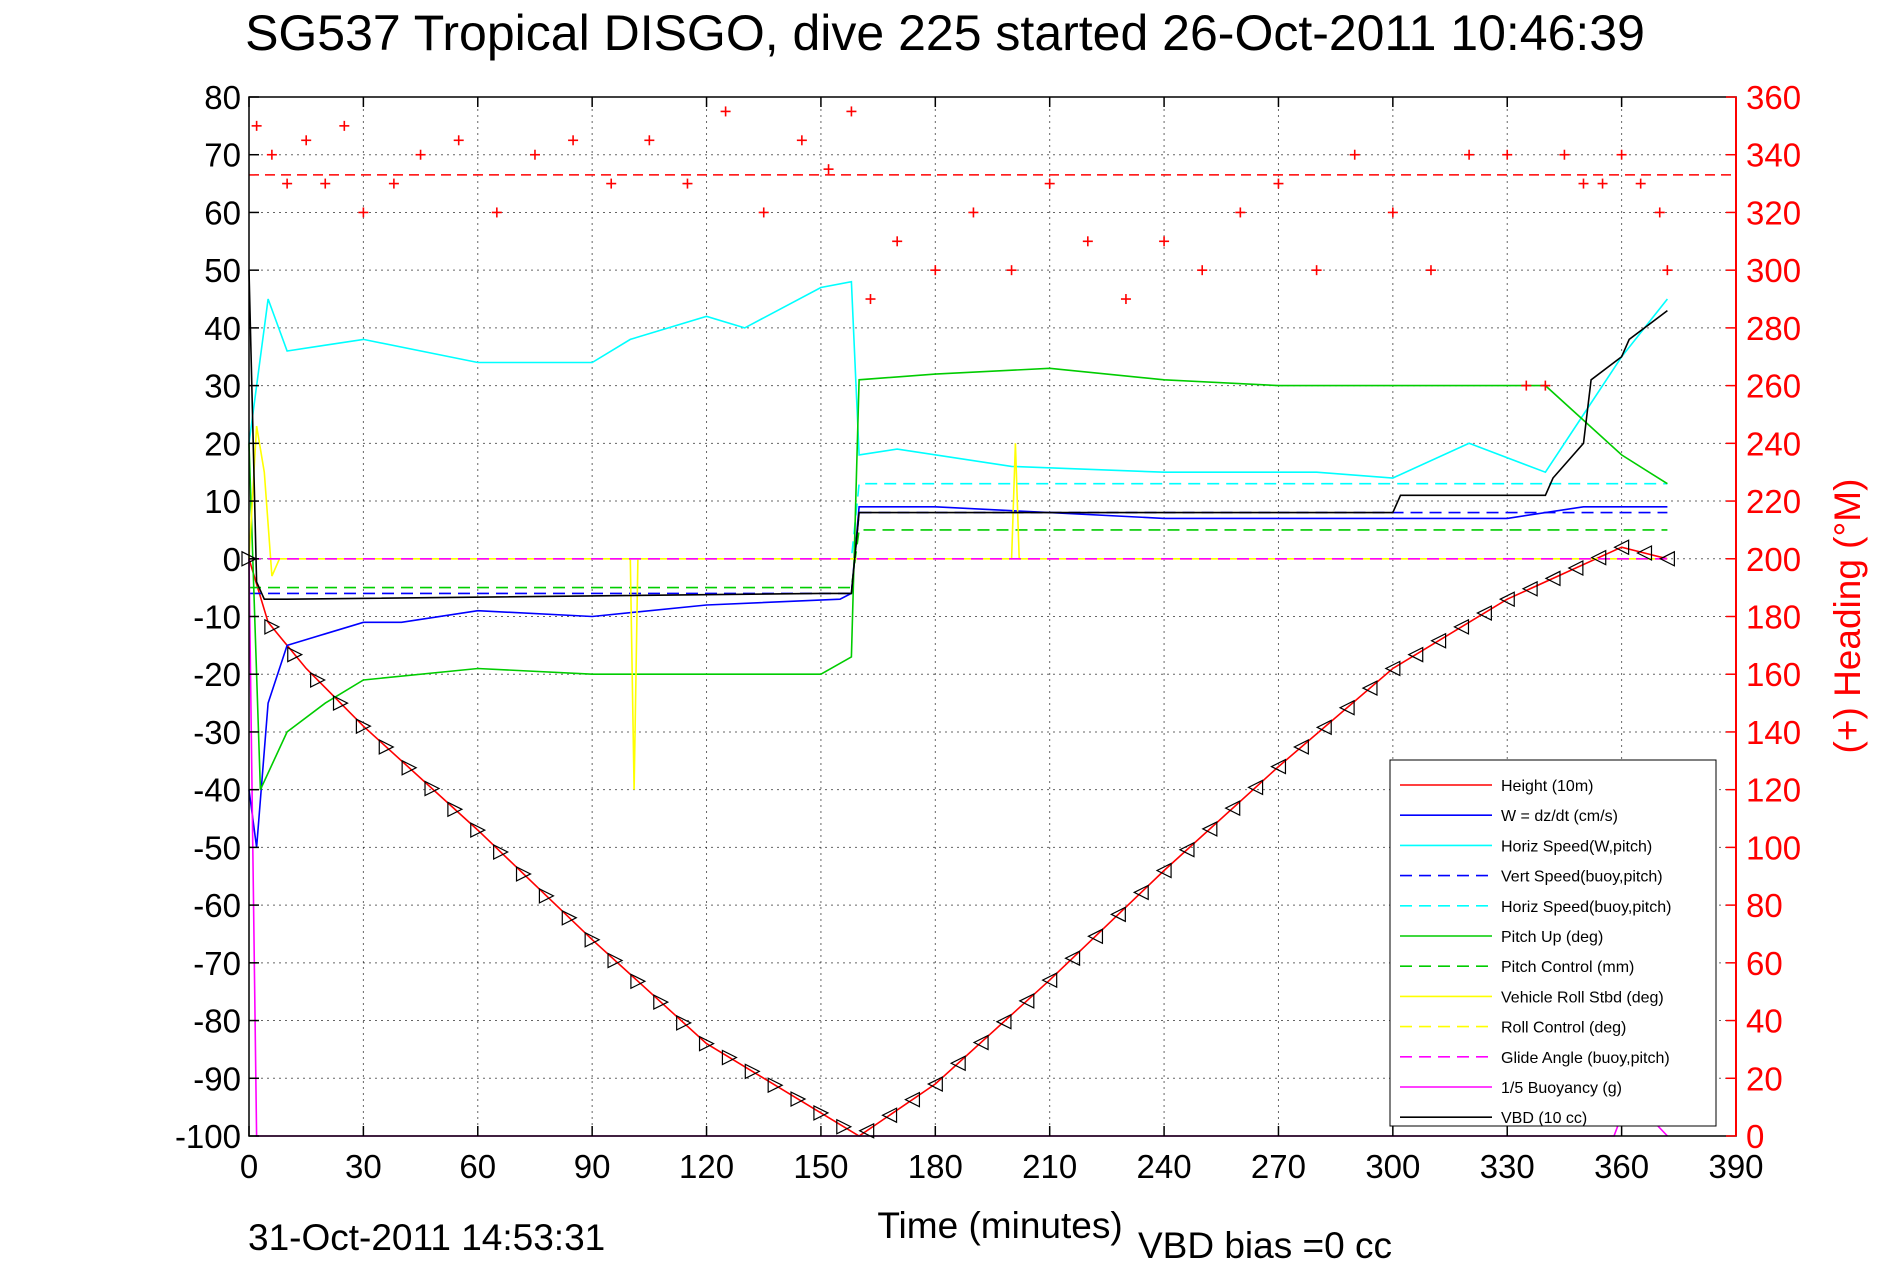 The width and height of the screenshot is (1891, 1262). What do you see at coordinates (1764, 1078) in the screenshot?
I see `y-right-tick-label: 20` at bounding box center [1764, 1078].